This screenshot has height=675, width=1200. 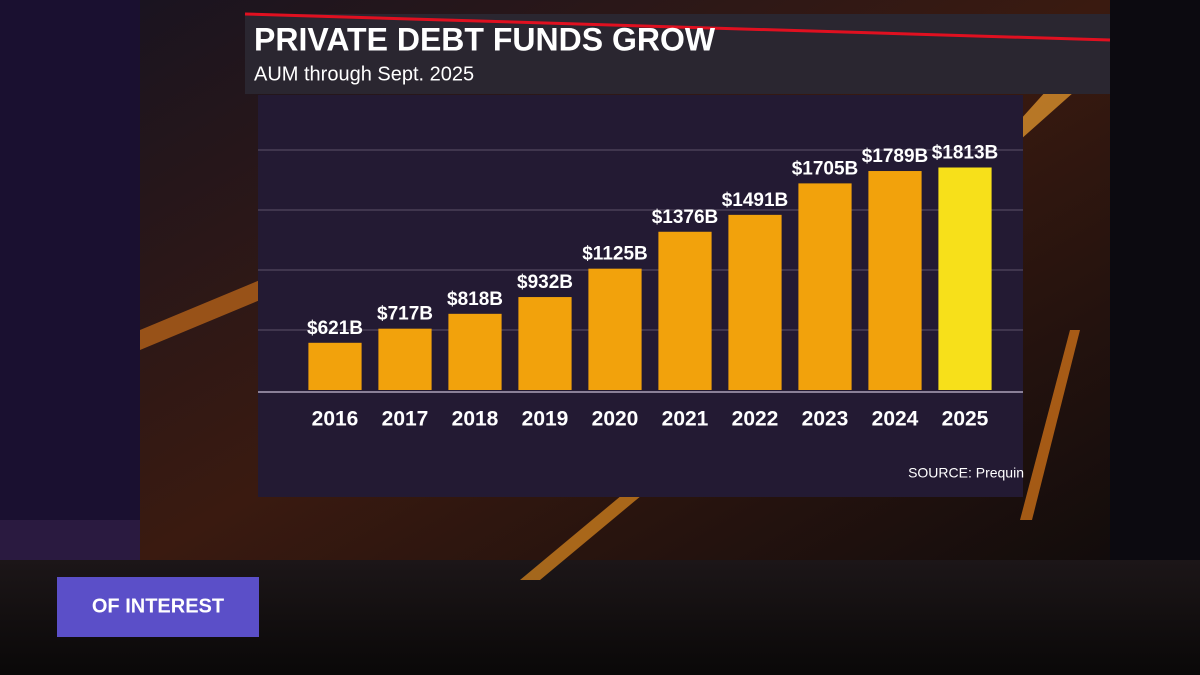 What do you see at coordinates (685, 217) in the screenshot?
I see `value-label: $1376B` at bounding box center [685, 217].